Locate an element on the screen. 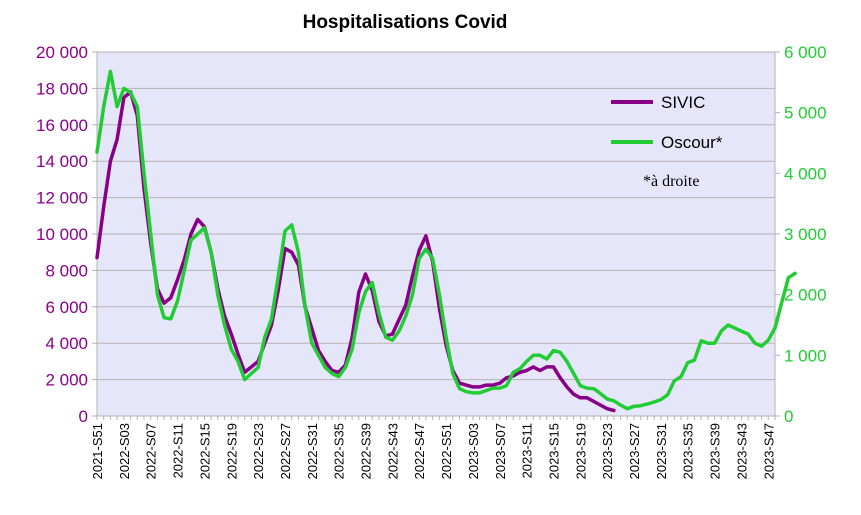  x-tick-label: 2022-S51 is located at coordinates (446, 451).